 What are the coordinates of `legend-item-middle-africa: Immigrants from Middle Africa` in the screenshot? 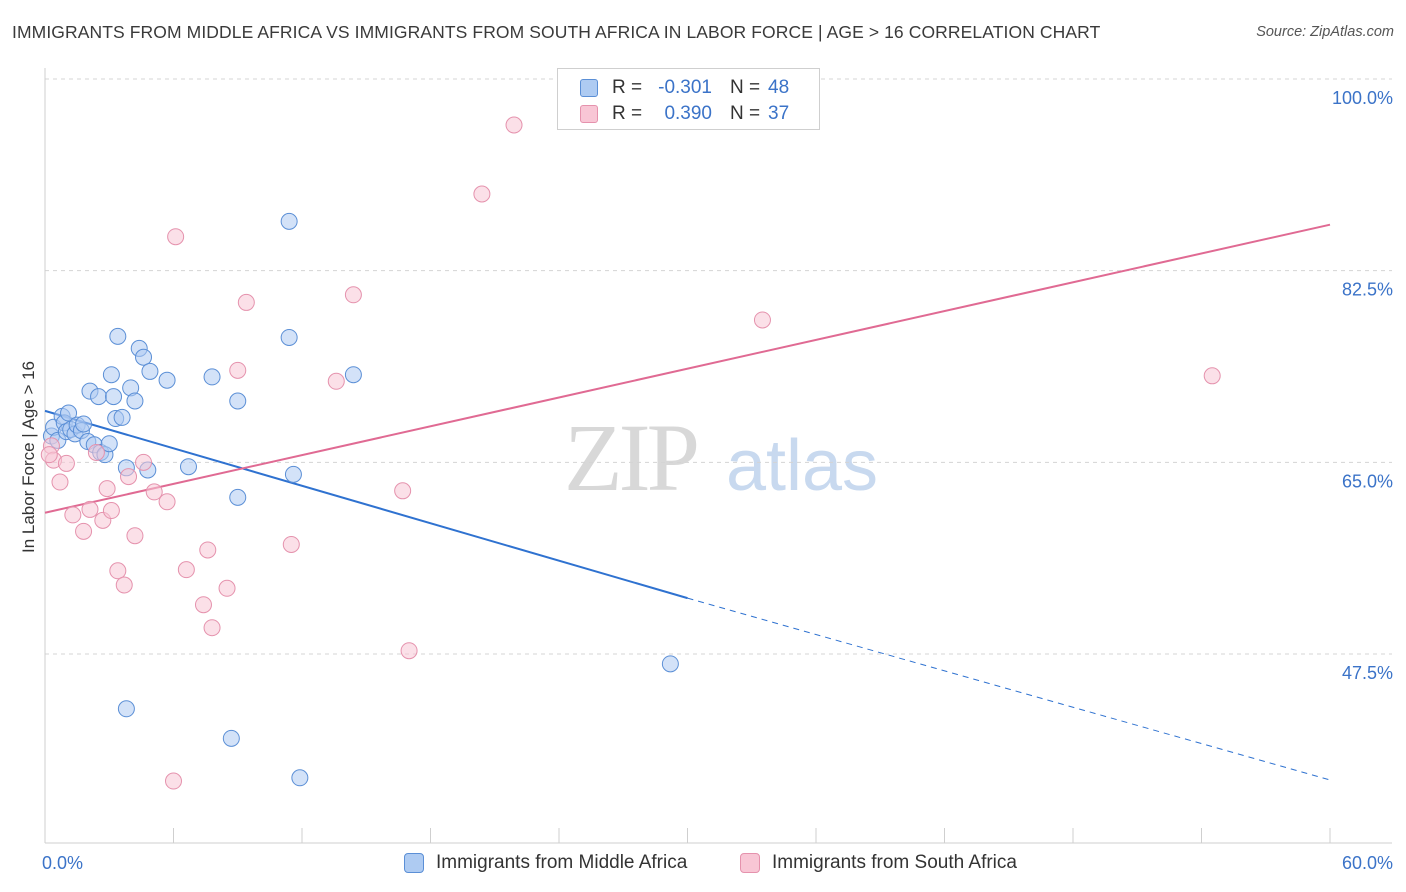 It's located at (545, 863).